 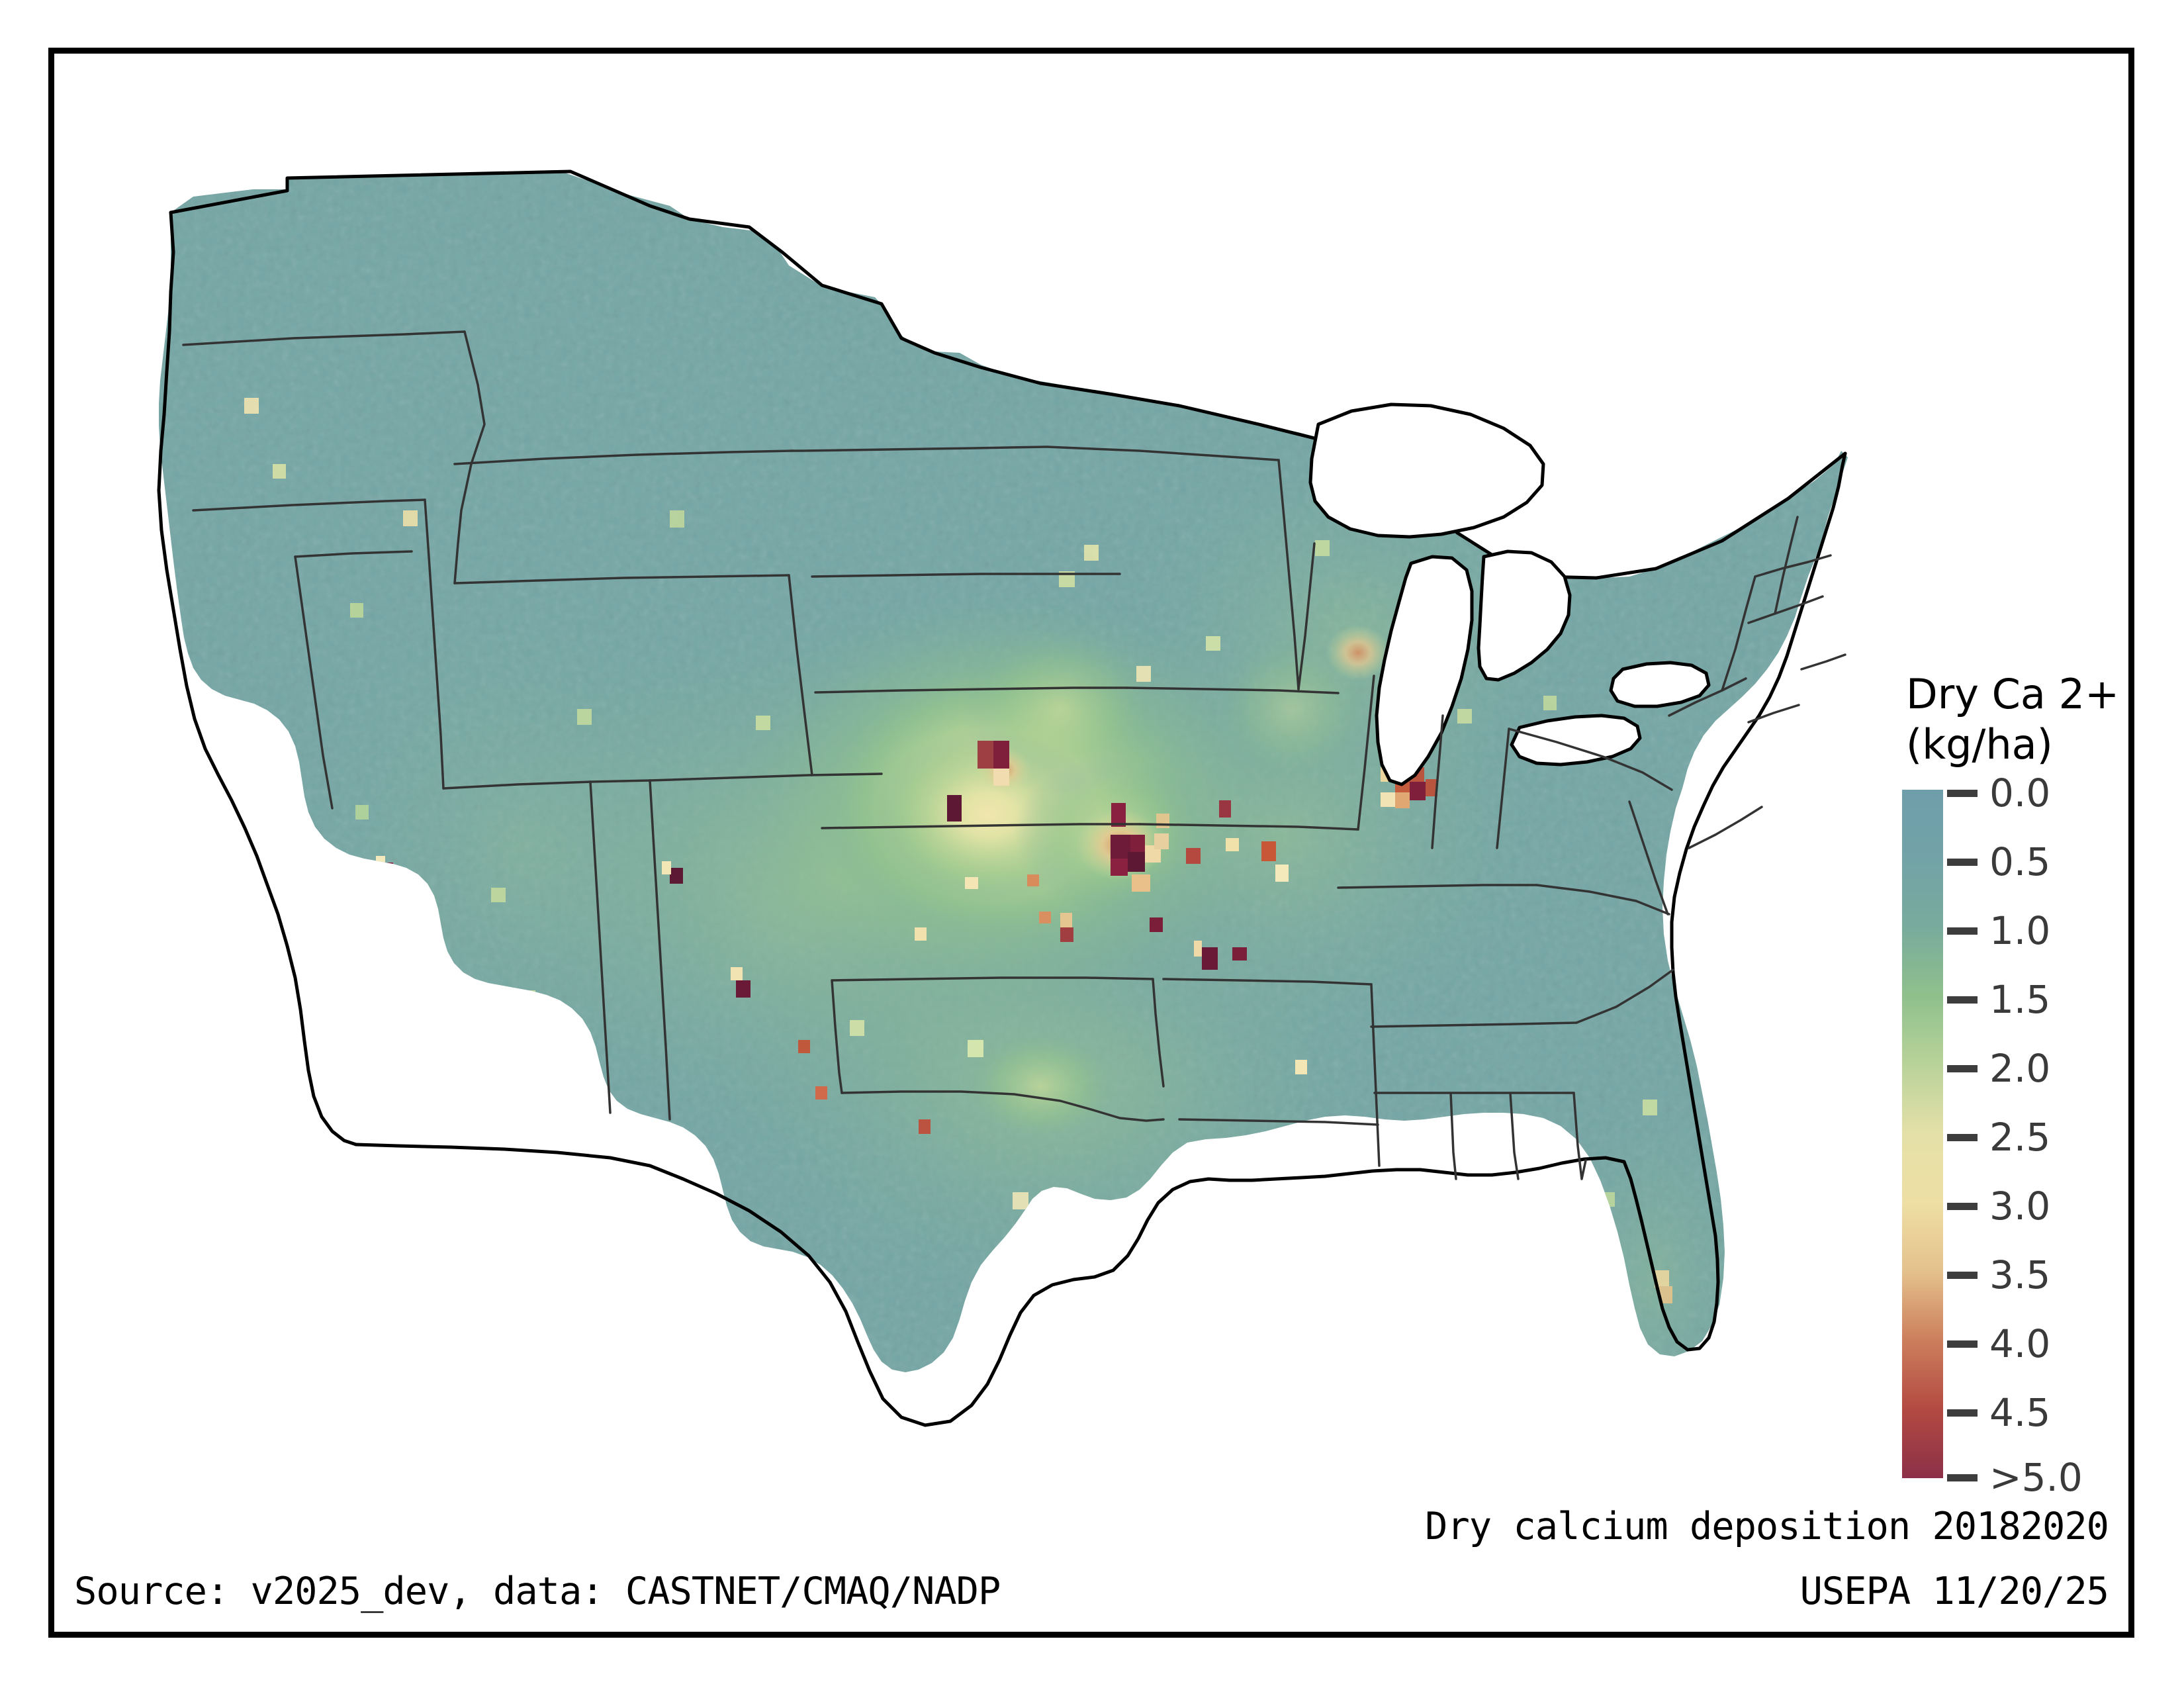 I want to click on colorbar-label-7: 3.5, so click(x=2020, y=1274).